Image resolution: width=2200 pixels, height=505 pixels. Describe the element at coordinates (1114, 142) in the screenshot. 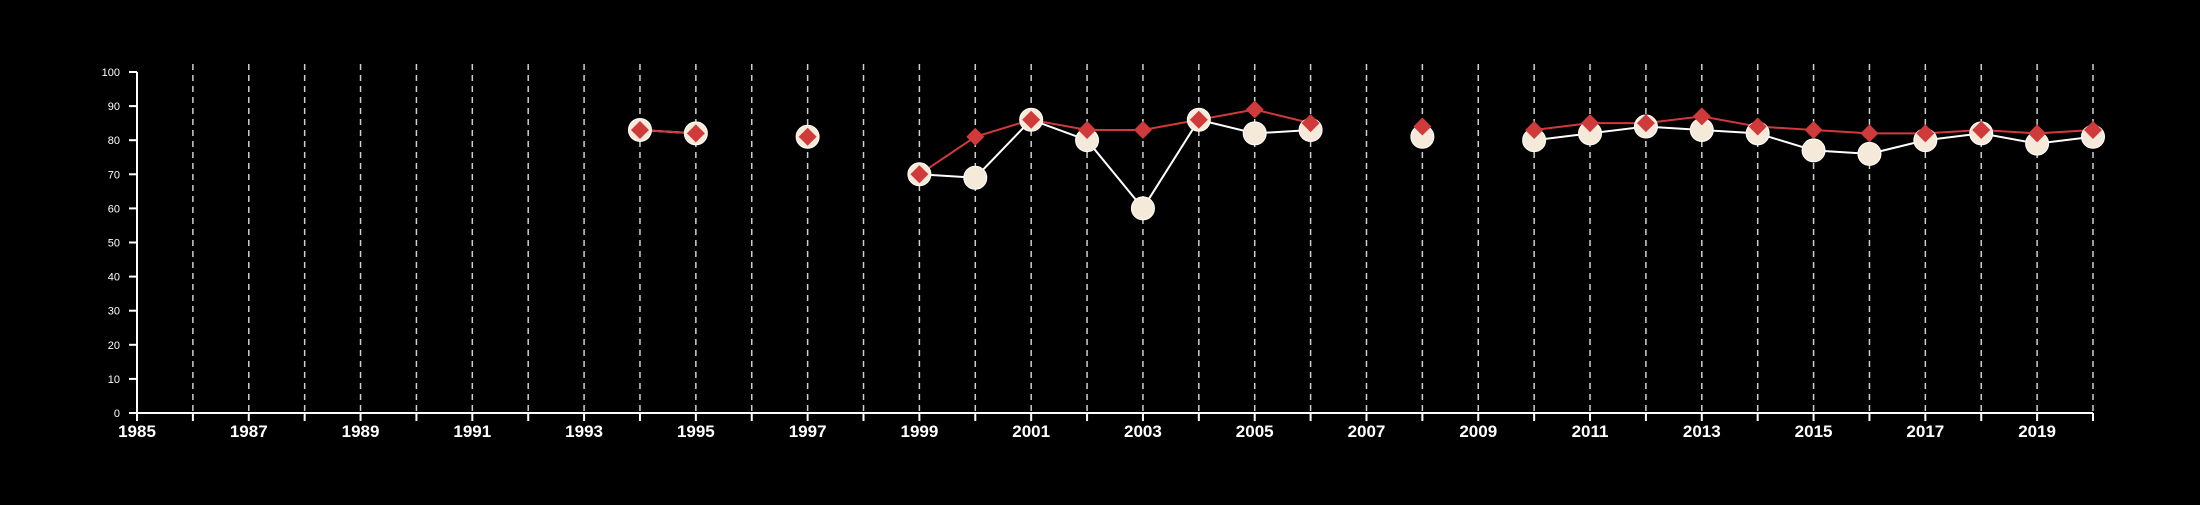

I see `series-b-line` at that location.